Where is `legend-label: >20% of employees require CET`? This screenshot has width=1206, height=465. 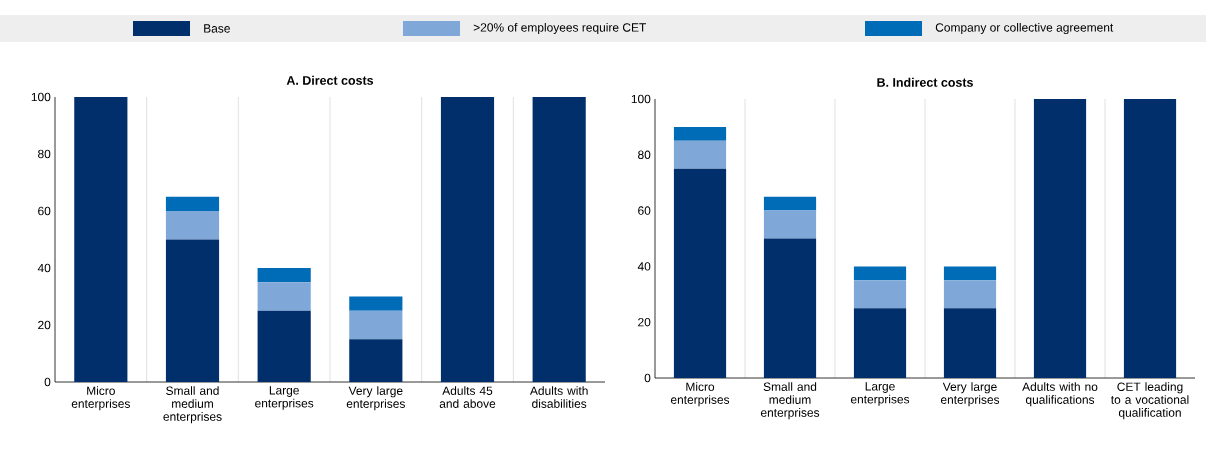
legend-label: >20% of employees require CET is located at coordinates (560, 28).